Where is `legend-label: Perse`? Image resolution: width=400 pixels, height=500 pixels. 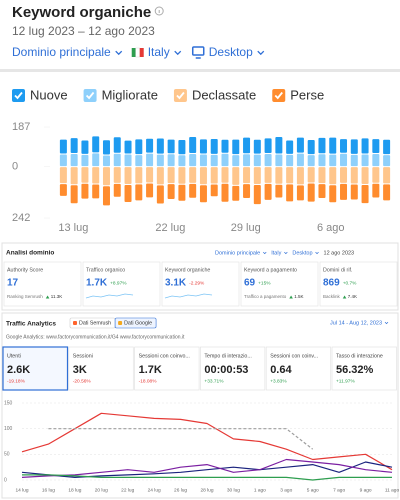
legend-label: Perse is located at coordinates (307, 94).